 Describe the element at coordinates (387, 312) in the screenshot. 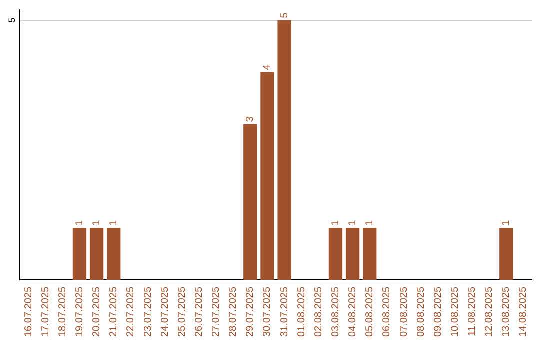

I see `x-tick-label: 06.08.2025` at that location.